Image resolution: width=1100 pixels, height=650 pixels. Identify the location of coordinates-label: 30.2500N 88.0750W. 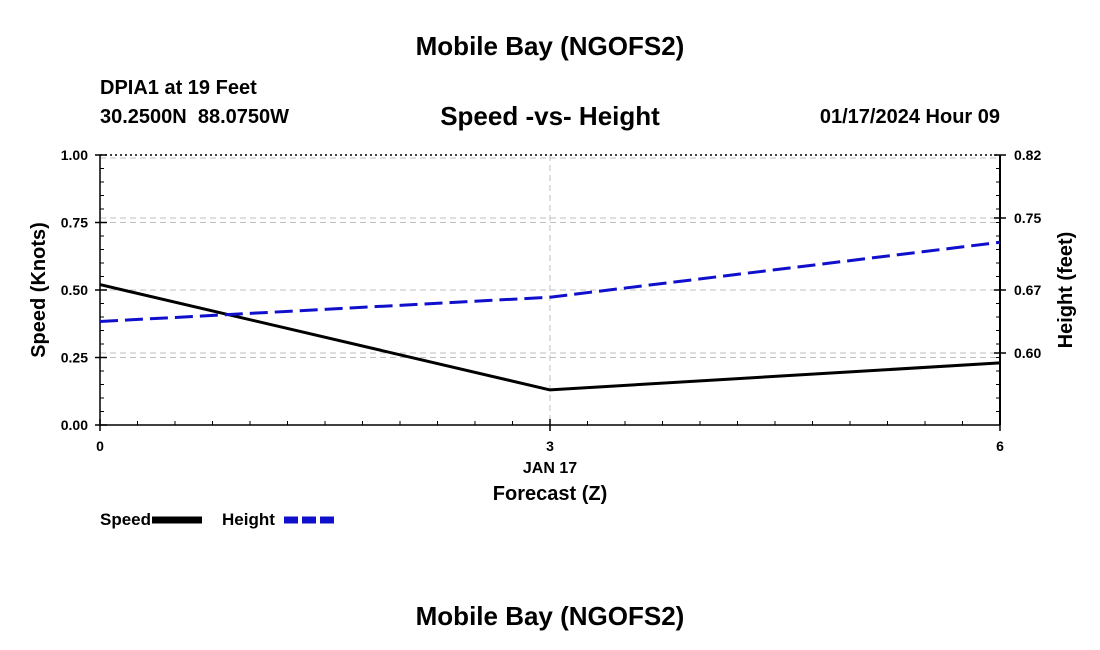
(195, 117).